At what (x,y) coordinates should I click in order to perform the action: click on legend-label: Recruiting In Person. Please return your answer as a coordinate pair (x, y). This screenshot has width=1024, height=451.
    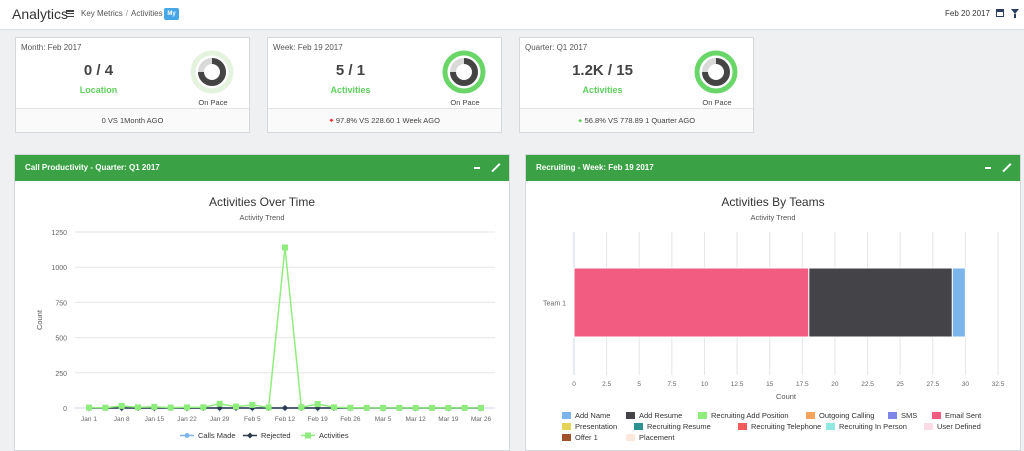
    Looking at the image, I should click on (873, 426).